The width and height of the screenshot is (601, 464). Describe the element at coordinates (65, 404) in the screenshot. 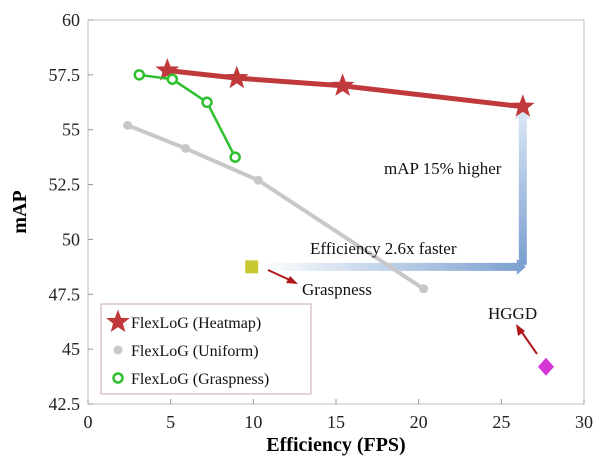

I see `y-tick-label: 42.5` at that location.